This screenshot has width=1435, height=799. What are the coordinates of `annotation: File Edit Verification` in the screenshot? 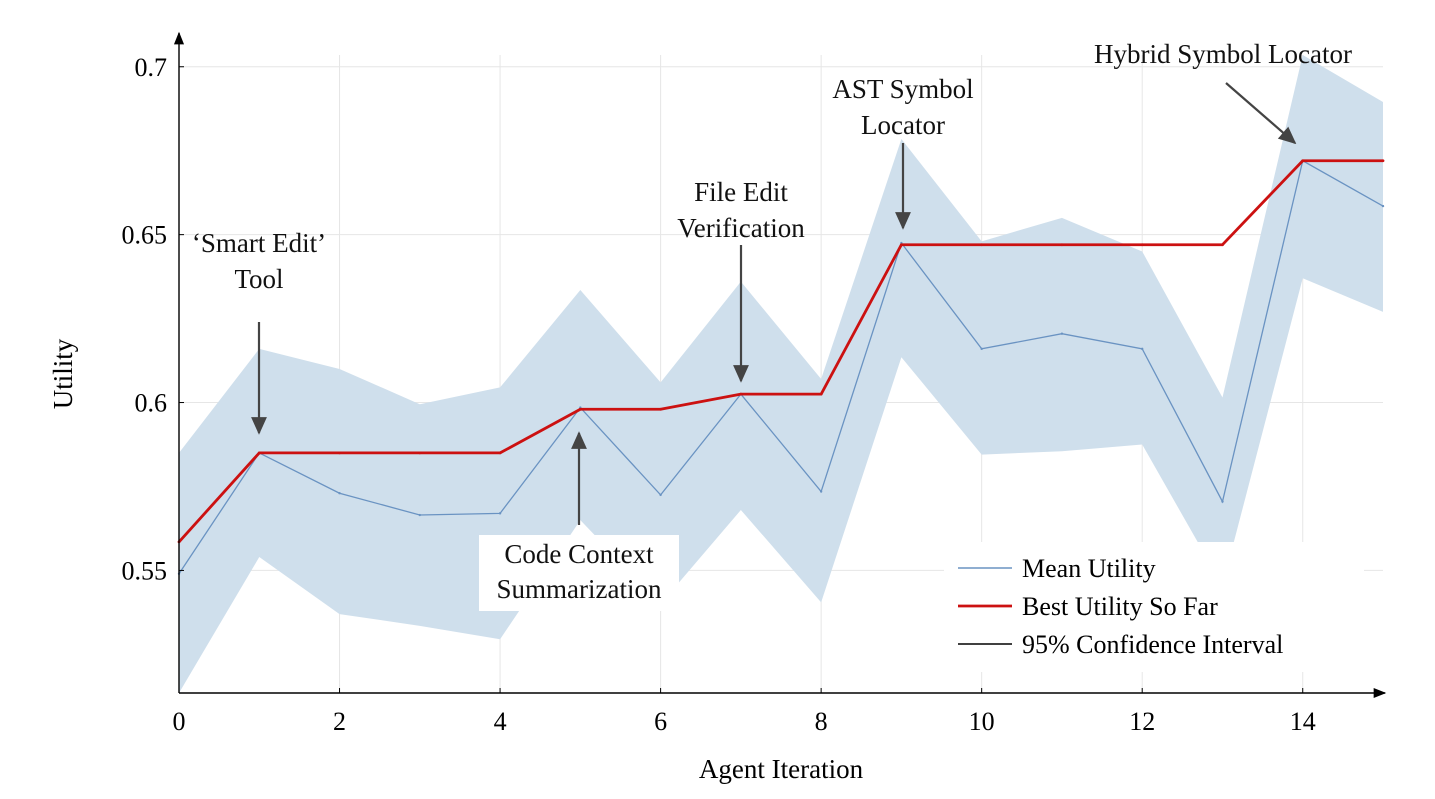 It's located at (741, 280).